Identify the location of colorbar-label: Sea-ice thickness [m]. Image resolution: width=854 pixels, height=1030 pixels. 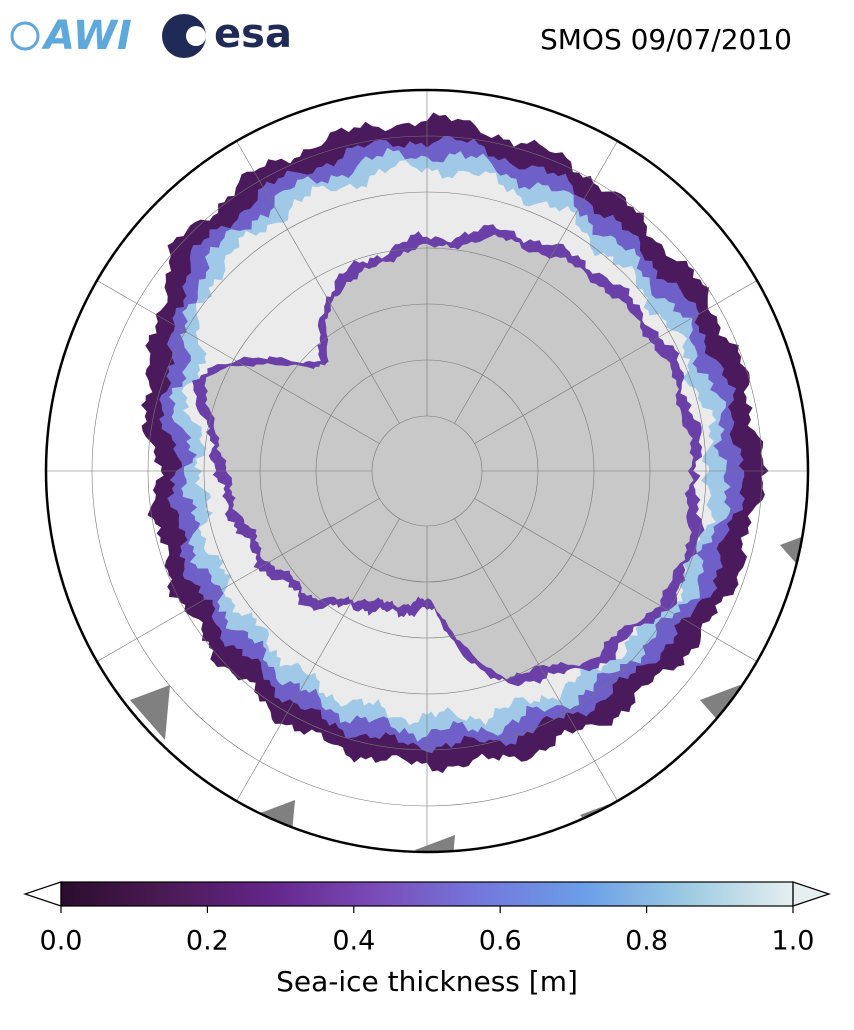
(427, 981).